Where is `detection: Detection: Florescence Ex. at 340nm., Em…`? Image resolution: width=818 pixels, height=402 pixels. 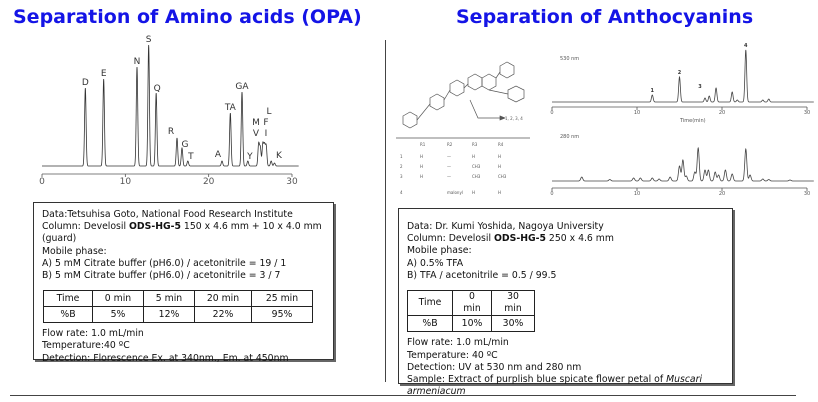
detection: Detection: Florescence Ex. at 340nm., Em… is located at coordinates (165, 358).